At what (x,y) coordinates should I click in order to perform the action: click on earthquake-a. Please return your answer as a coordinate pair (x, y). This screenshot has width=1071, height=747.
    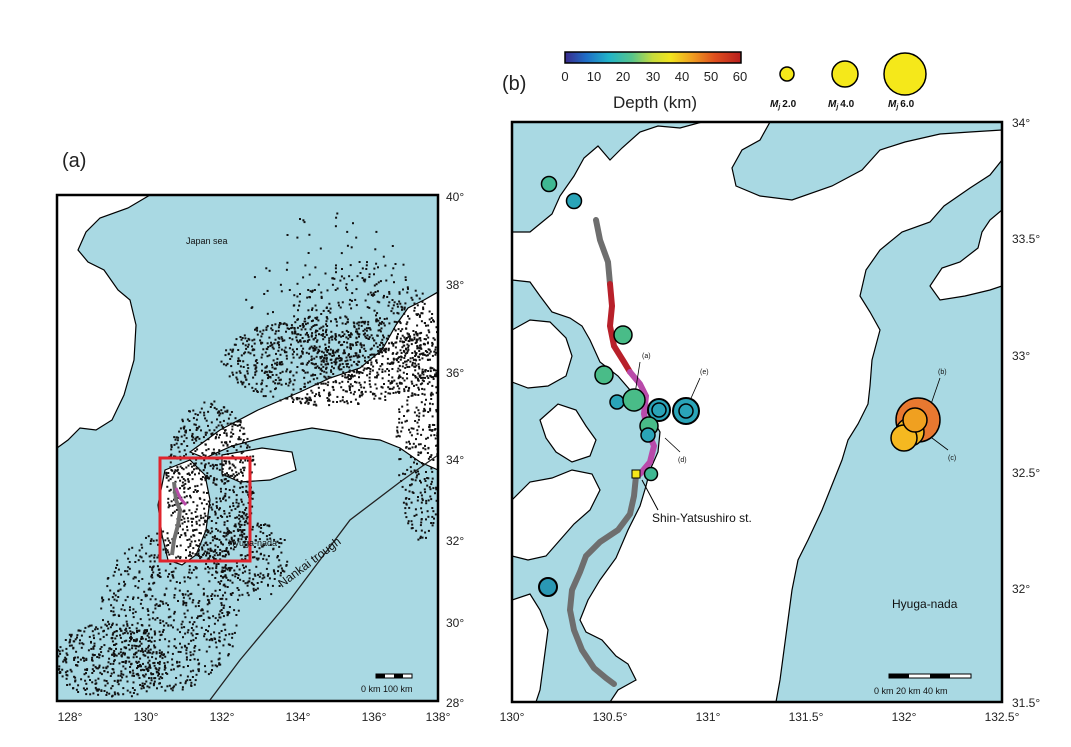
    Looking at the image, I should click on (634, 400).